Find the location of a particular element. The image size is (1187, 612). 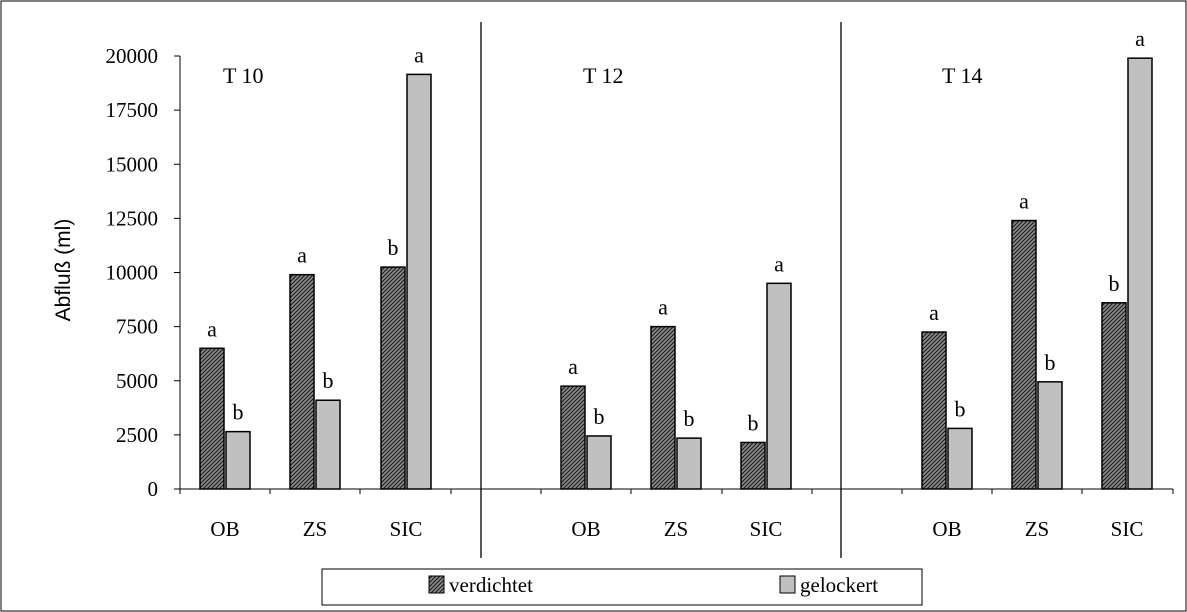

legend-box is located at coordinates (622, 587).